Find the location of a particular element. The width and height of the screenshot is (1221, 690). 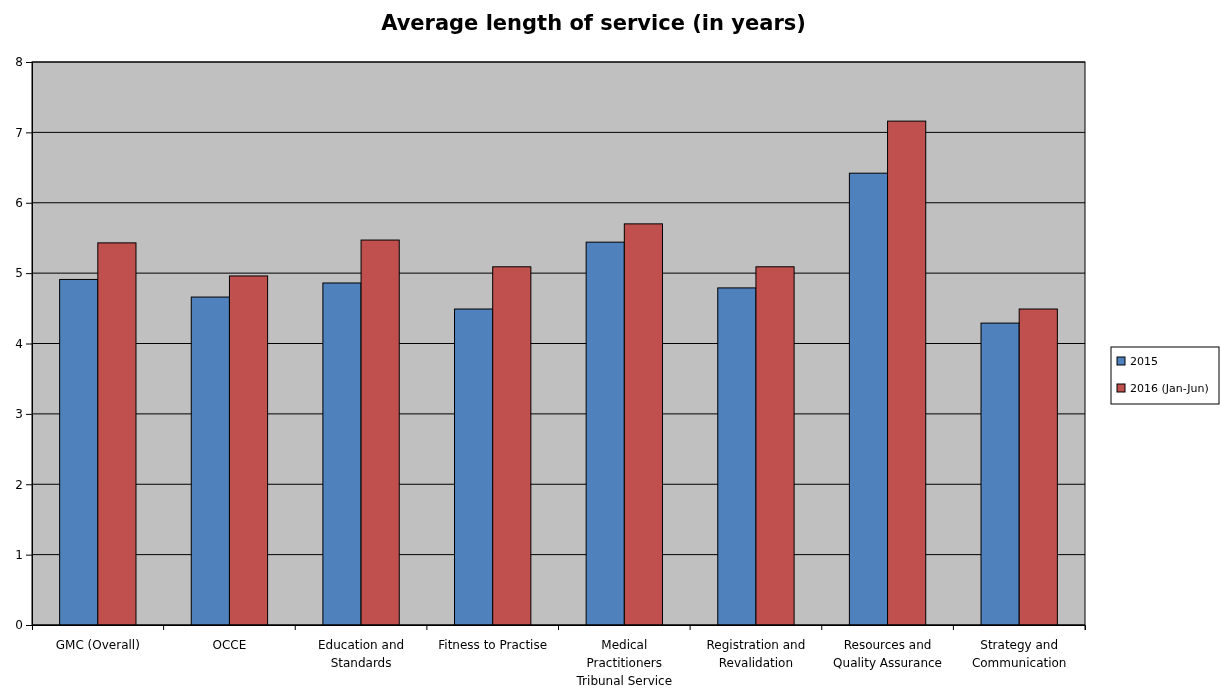

x-tick-label: Registration and Revalidation is located at coordinates (756, 654).